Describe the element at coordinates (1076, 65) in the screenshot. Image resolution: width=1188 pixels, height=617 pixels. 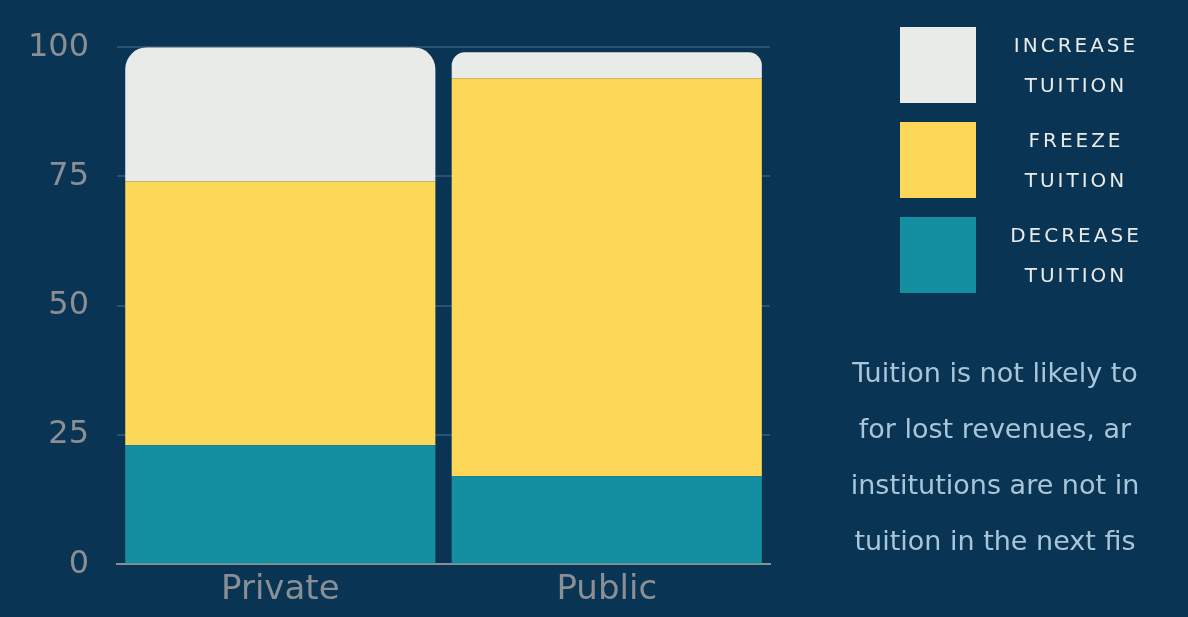
I see `text: INCREASE TUITION` at that location.